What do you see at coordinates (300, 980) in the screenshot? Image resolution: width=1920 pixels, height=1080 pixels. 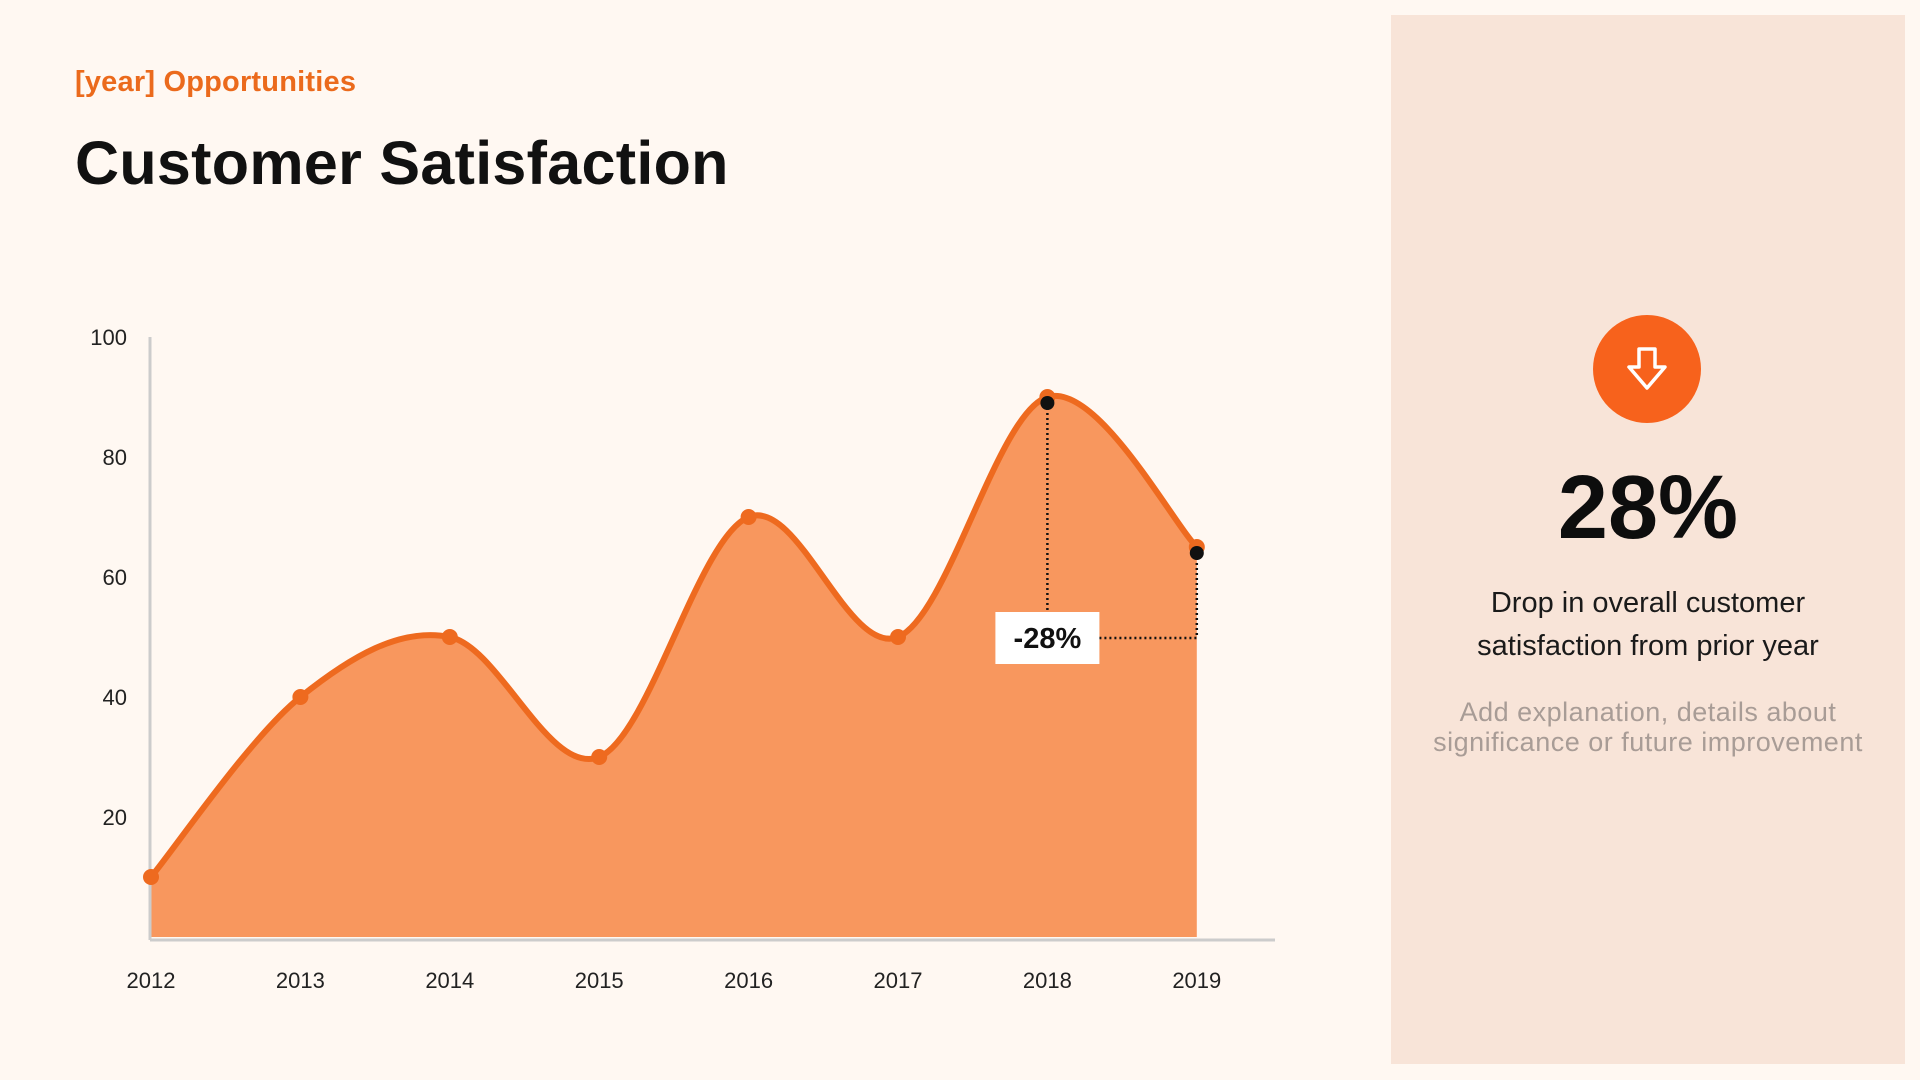 I see `x-tick-label: 2013` at bounding box center [300, 980].